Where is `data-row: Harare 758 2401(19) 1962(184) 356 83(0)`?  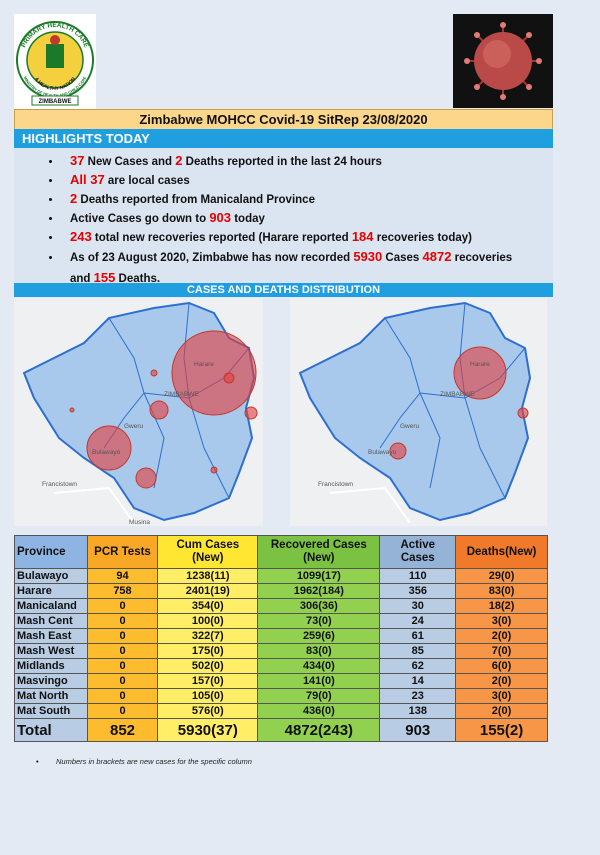
data-row: Harare 758 2401(19) 1962(184) 356 83(0) is located at coordinates (281, 591).